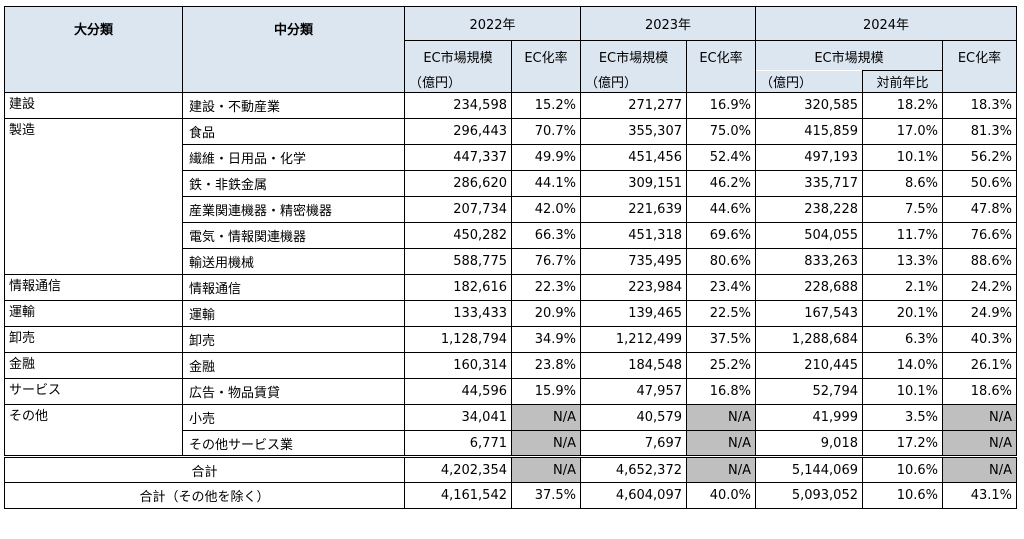 This screenshot has height=539, width=1024. I want to click on mid-category-cell: 運輸, so click(293, 313).